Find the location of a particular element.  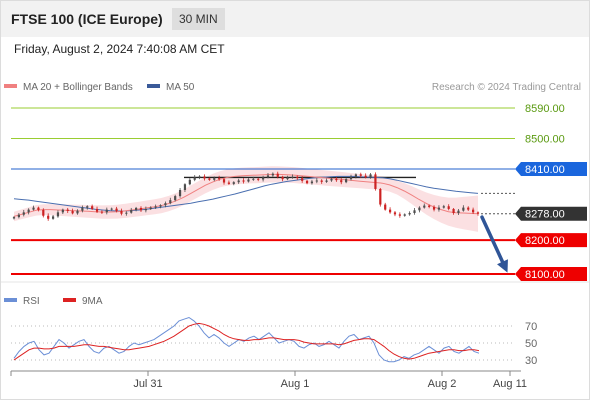

ma9-legend-label: 9MA is located at coordinates (92, 301).